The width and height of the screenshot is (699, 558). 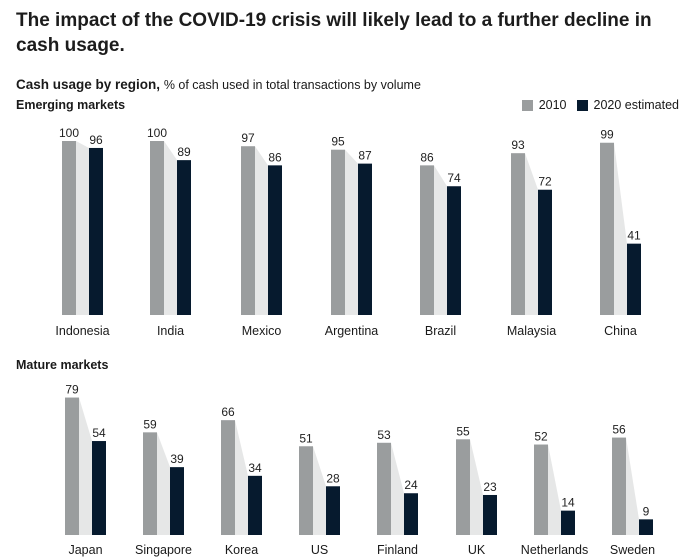 I want to click on bar-2020-netherlands, so click(x=568, y=522).